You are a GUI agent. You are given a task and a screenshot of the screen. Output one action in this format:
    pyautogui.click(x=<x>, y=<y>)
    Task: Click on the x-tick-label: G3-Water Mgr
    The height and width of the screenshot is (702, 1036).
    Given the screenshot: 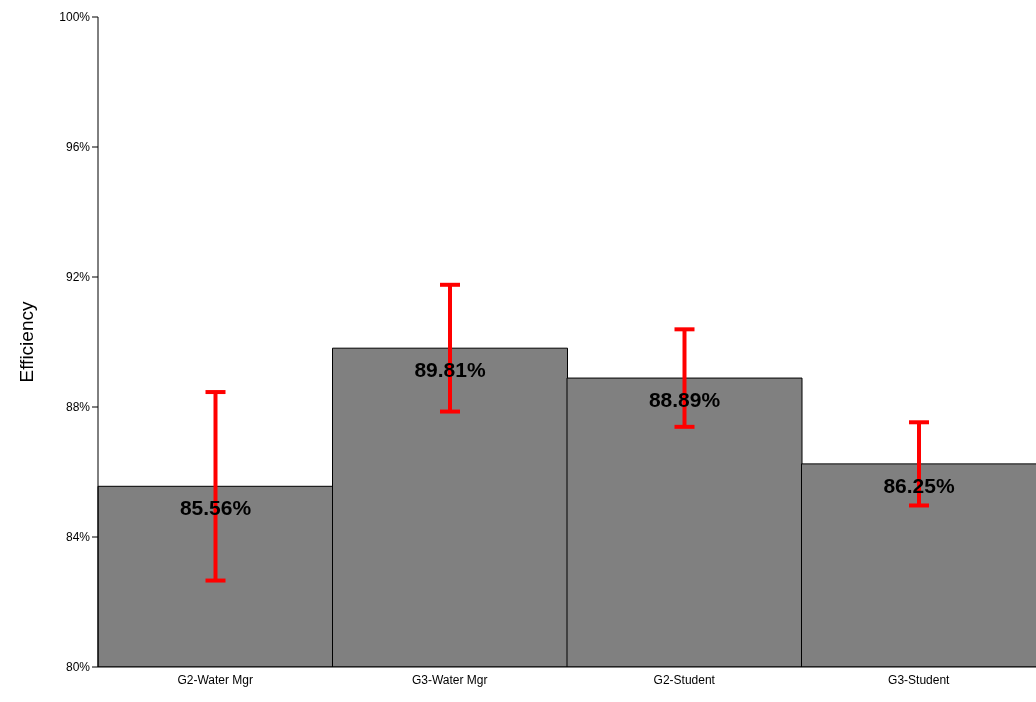 What is the action you would take?
    pyautogui.click(x=449, y=679)
    